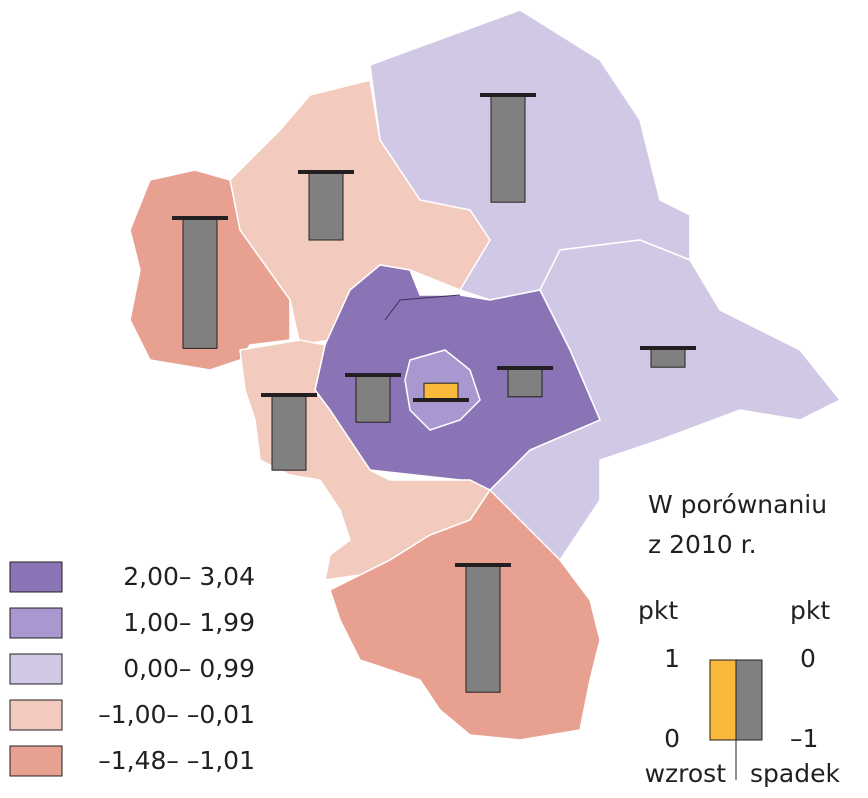  Describe the element at coordinates (686, 773) in the screenshot. I see `key-increase-label: wzrost` at that location.